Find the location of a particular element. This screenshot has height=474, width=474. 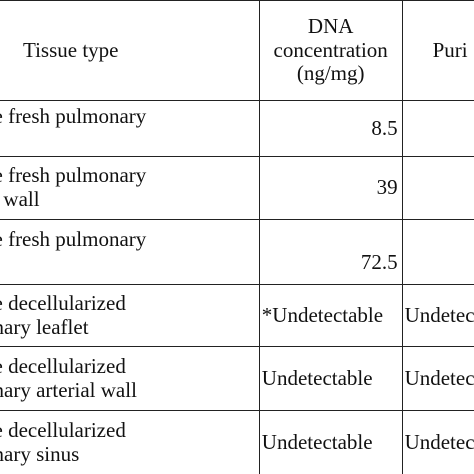

header-dna-line2: concentration is located at coordinates (330, 49).